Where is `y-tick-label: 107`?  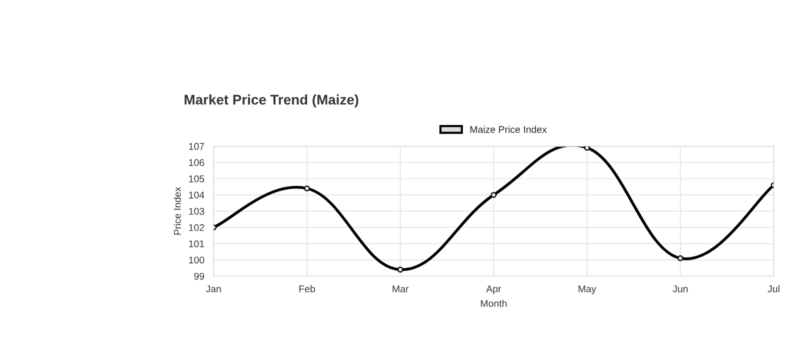 y-tick-label: 107 is located at coordinates (196, 146).